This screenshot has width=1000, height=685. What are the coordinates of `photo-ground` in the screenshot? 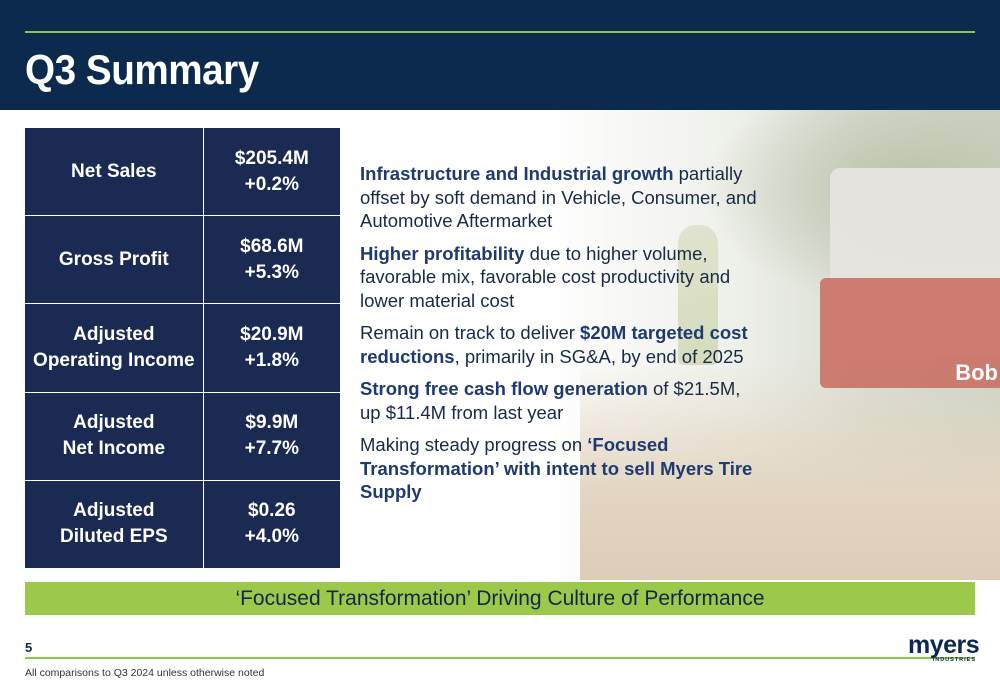 It's located at (790, 470).